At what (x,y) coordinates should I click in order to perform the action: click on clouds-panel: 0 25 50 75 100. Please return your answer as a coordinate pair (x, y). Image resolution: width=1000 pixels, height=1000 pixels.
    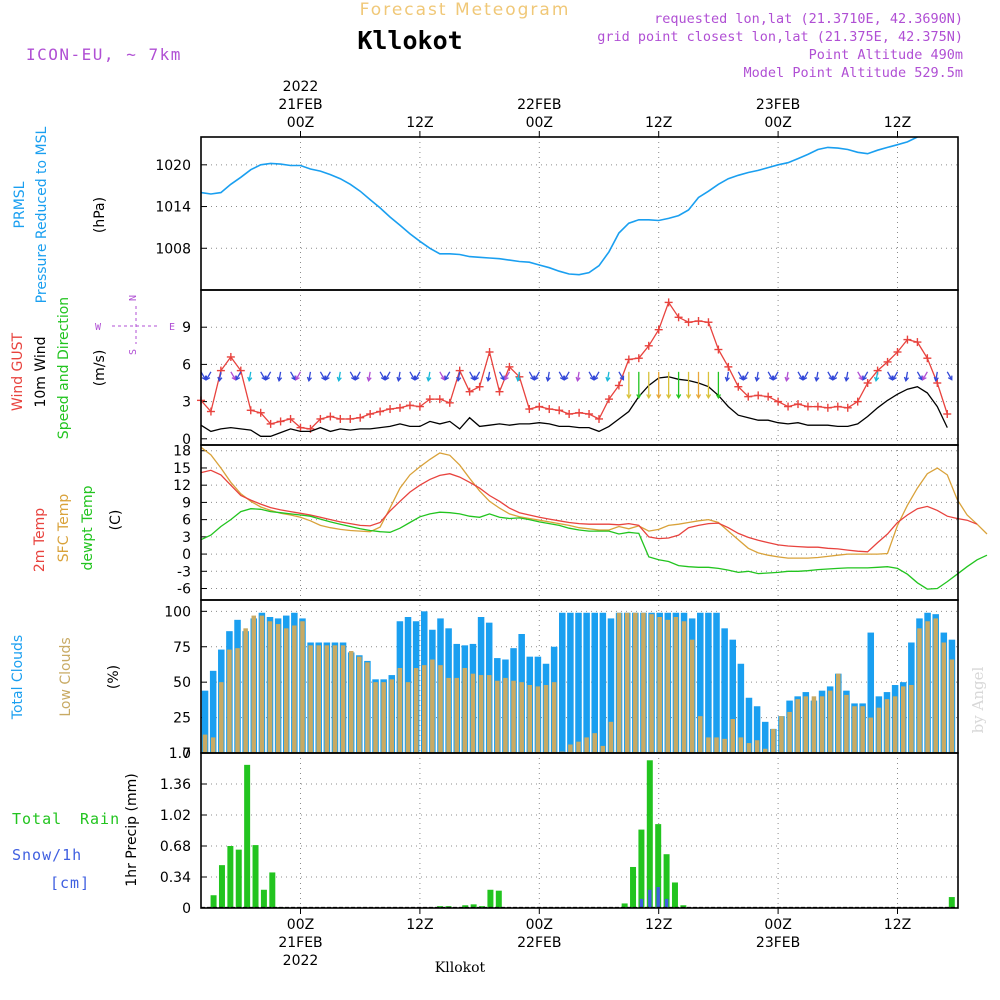
    Looking at the image, I should click on (561, 680).